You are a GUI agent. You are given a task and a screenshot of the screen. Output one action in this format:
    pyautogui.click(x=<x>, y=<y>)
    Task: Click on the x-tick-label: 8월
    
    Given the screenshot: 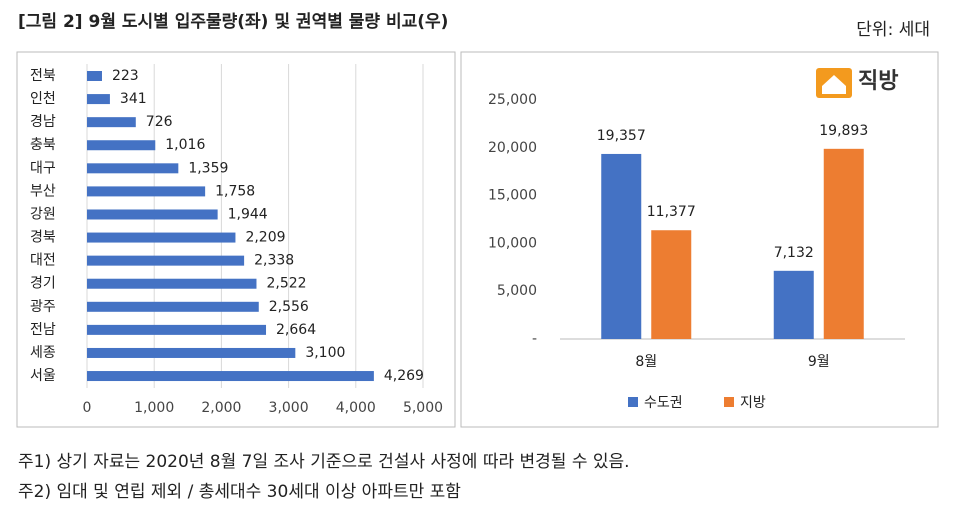 What is the action you would take?
    pyautogui.click(x=646, y=362)
    